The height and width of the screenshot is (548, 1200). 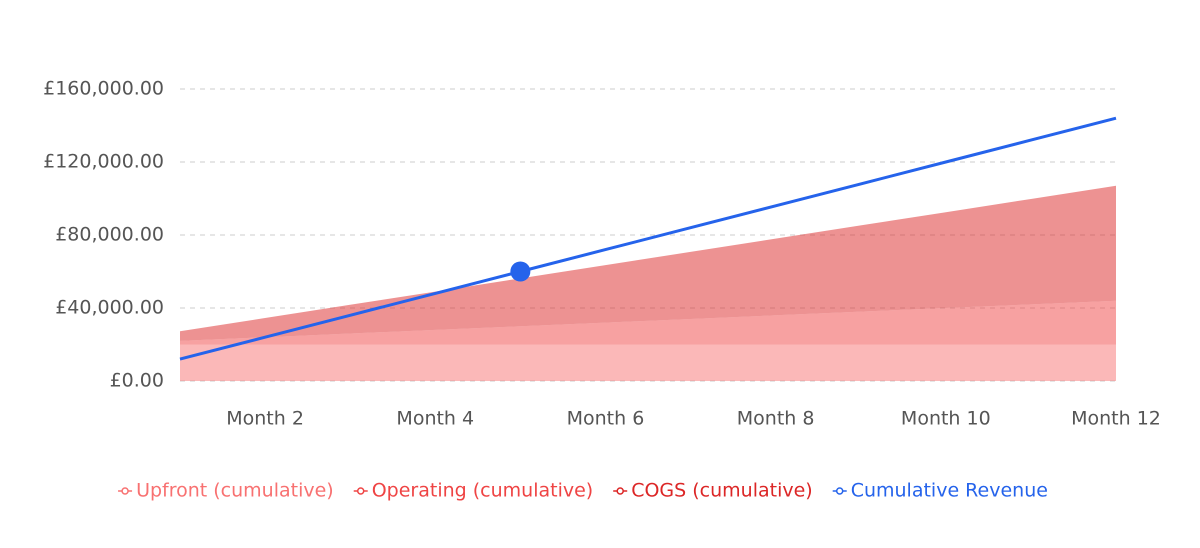 What do you see at coordinates (520, 271) in the screenshot?
I see `active-dot` at bounding box center [520, 271].